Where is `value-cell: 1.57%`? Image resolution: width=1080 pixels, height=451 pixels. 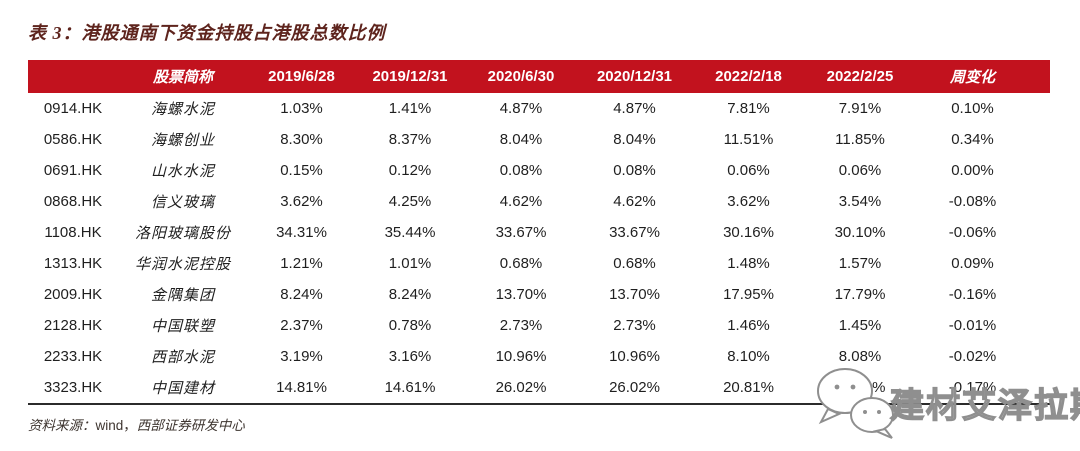 value-cell: 1.57% is located at coordinates (860, 263).